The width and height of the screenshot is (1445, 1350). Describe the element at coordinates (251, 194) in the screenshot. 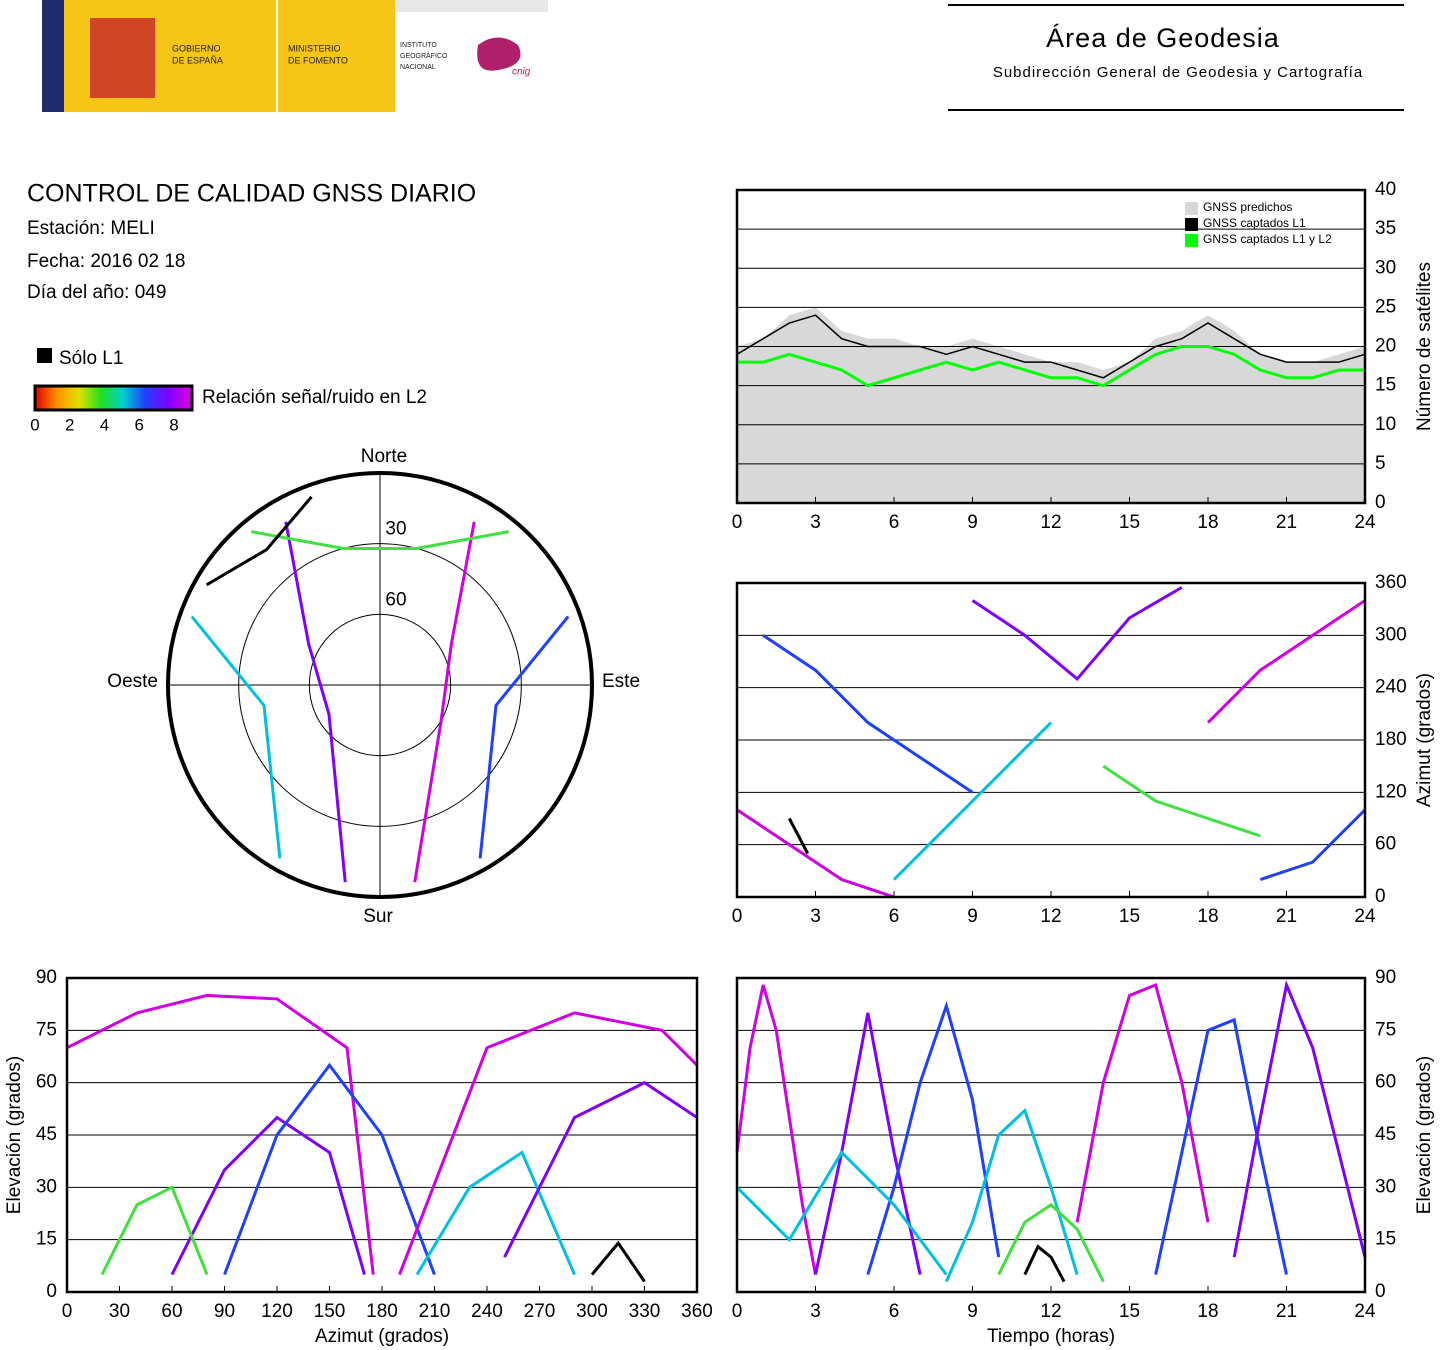

I see `report-title: CONTROL DE CALIDAD GNSS DIARIO` at that location.